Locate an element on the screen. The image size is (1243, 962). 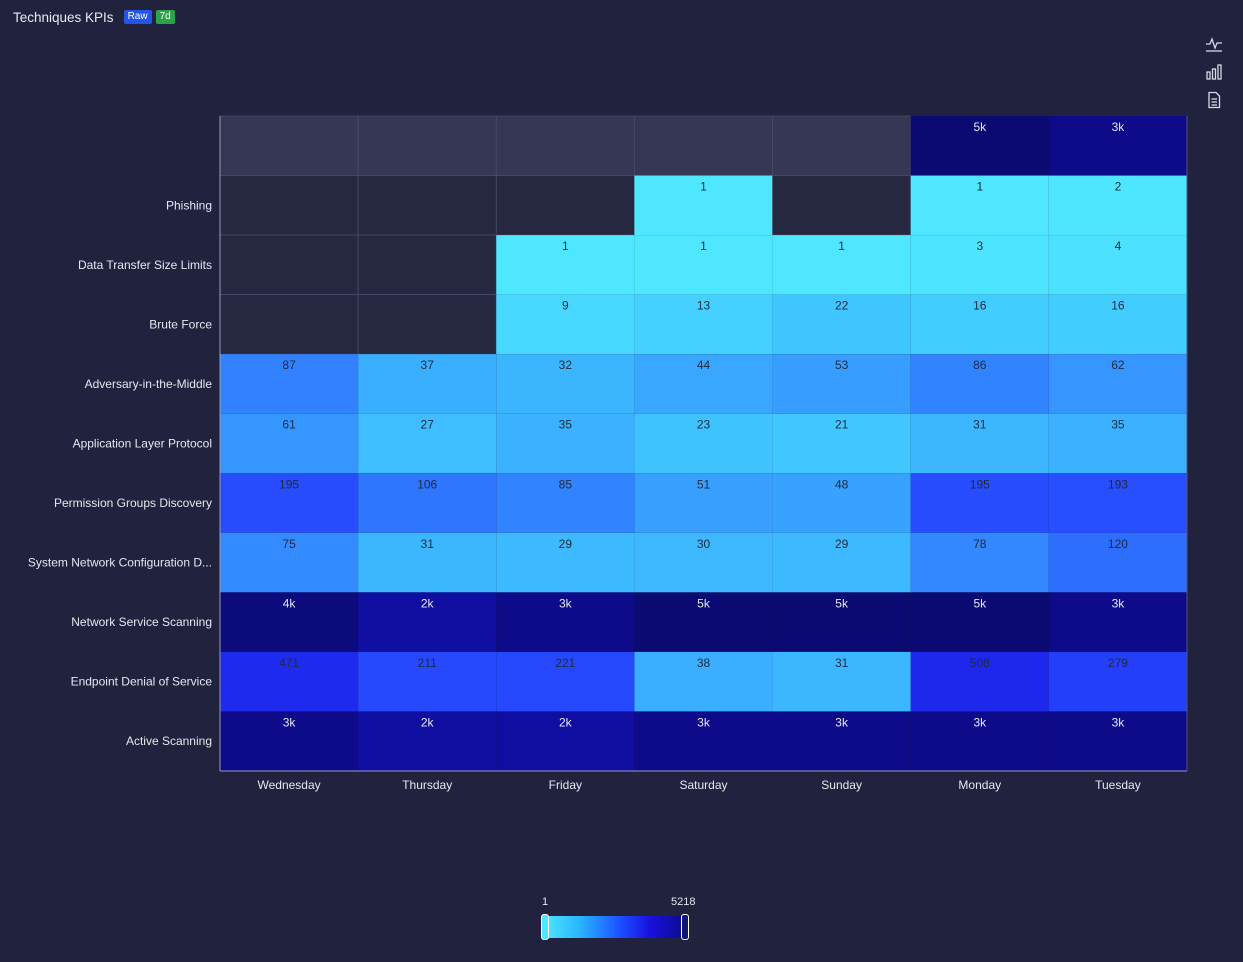
cell-value-label: 51 is located at coordinates (704, 484).